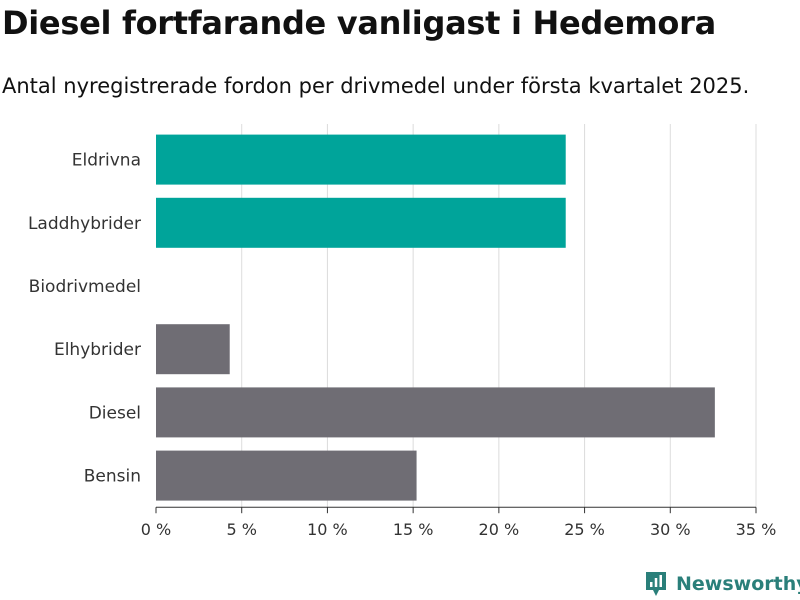 The width and height of the screenshot is (800, 600). I want to click on x-tick-label: 35 %, so click(756, 529).